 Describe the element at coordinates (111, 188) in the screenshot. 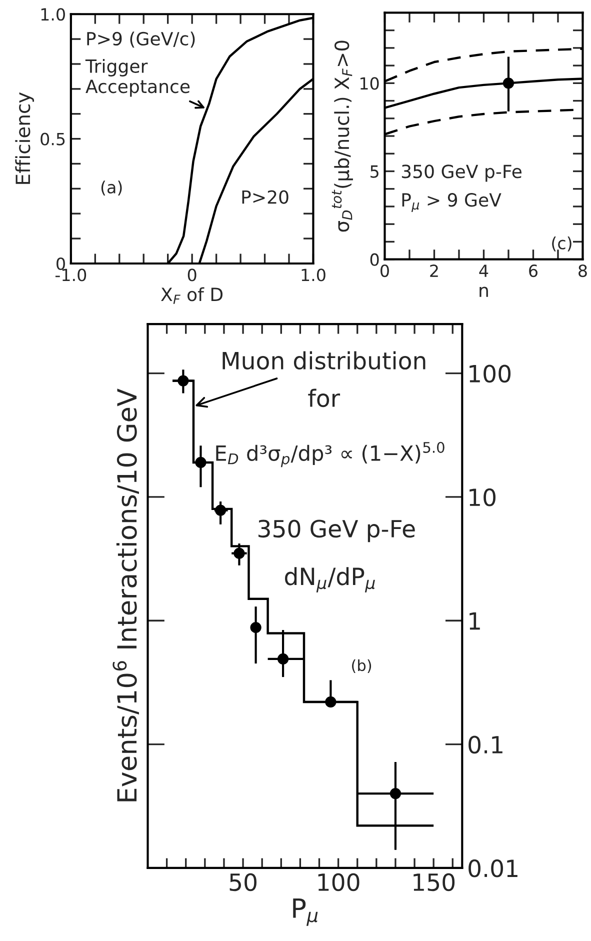

I see `annotation: (a)` at that location.